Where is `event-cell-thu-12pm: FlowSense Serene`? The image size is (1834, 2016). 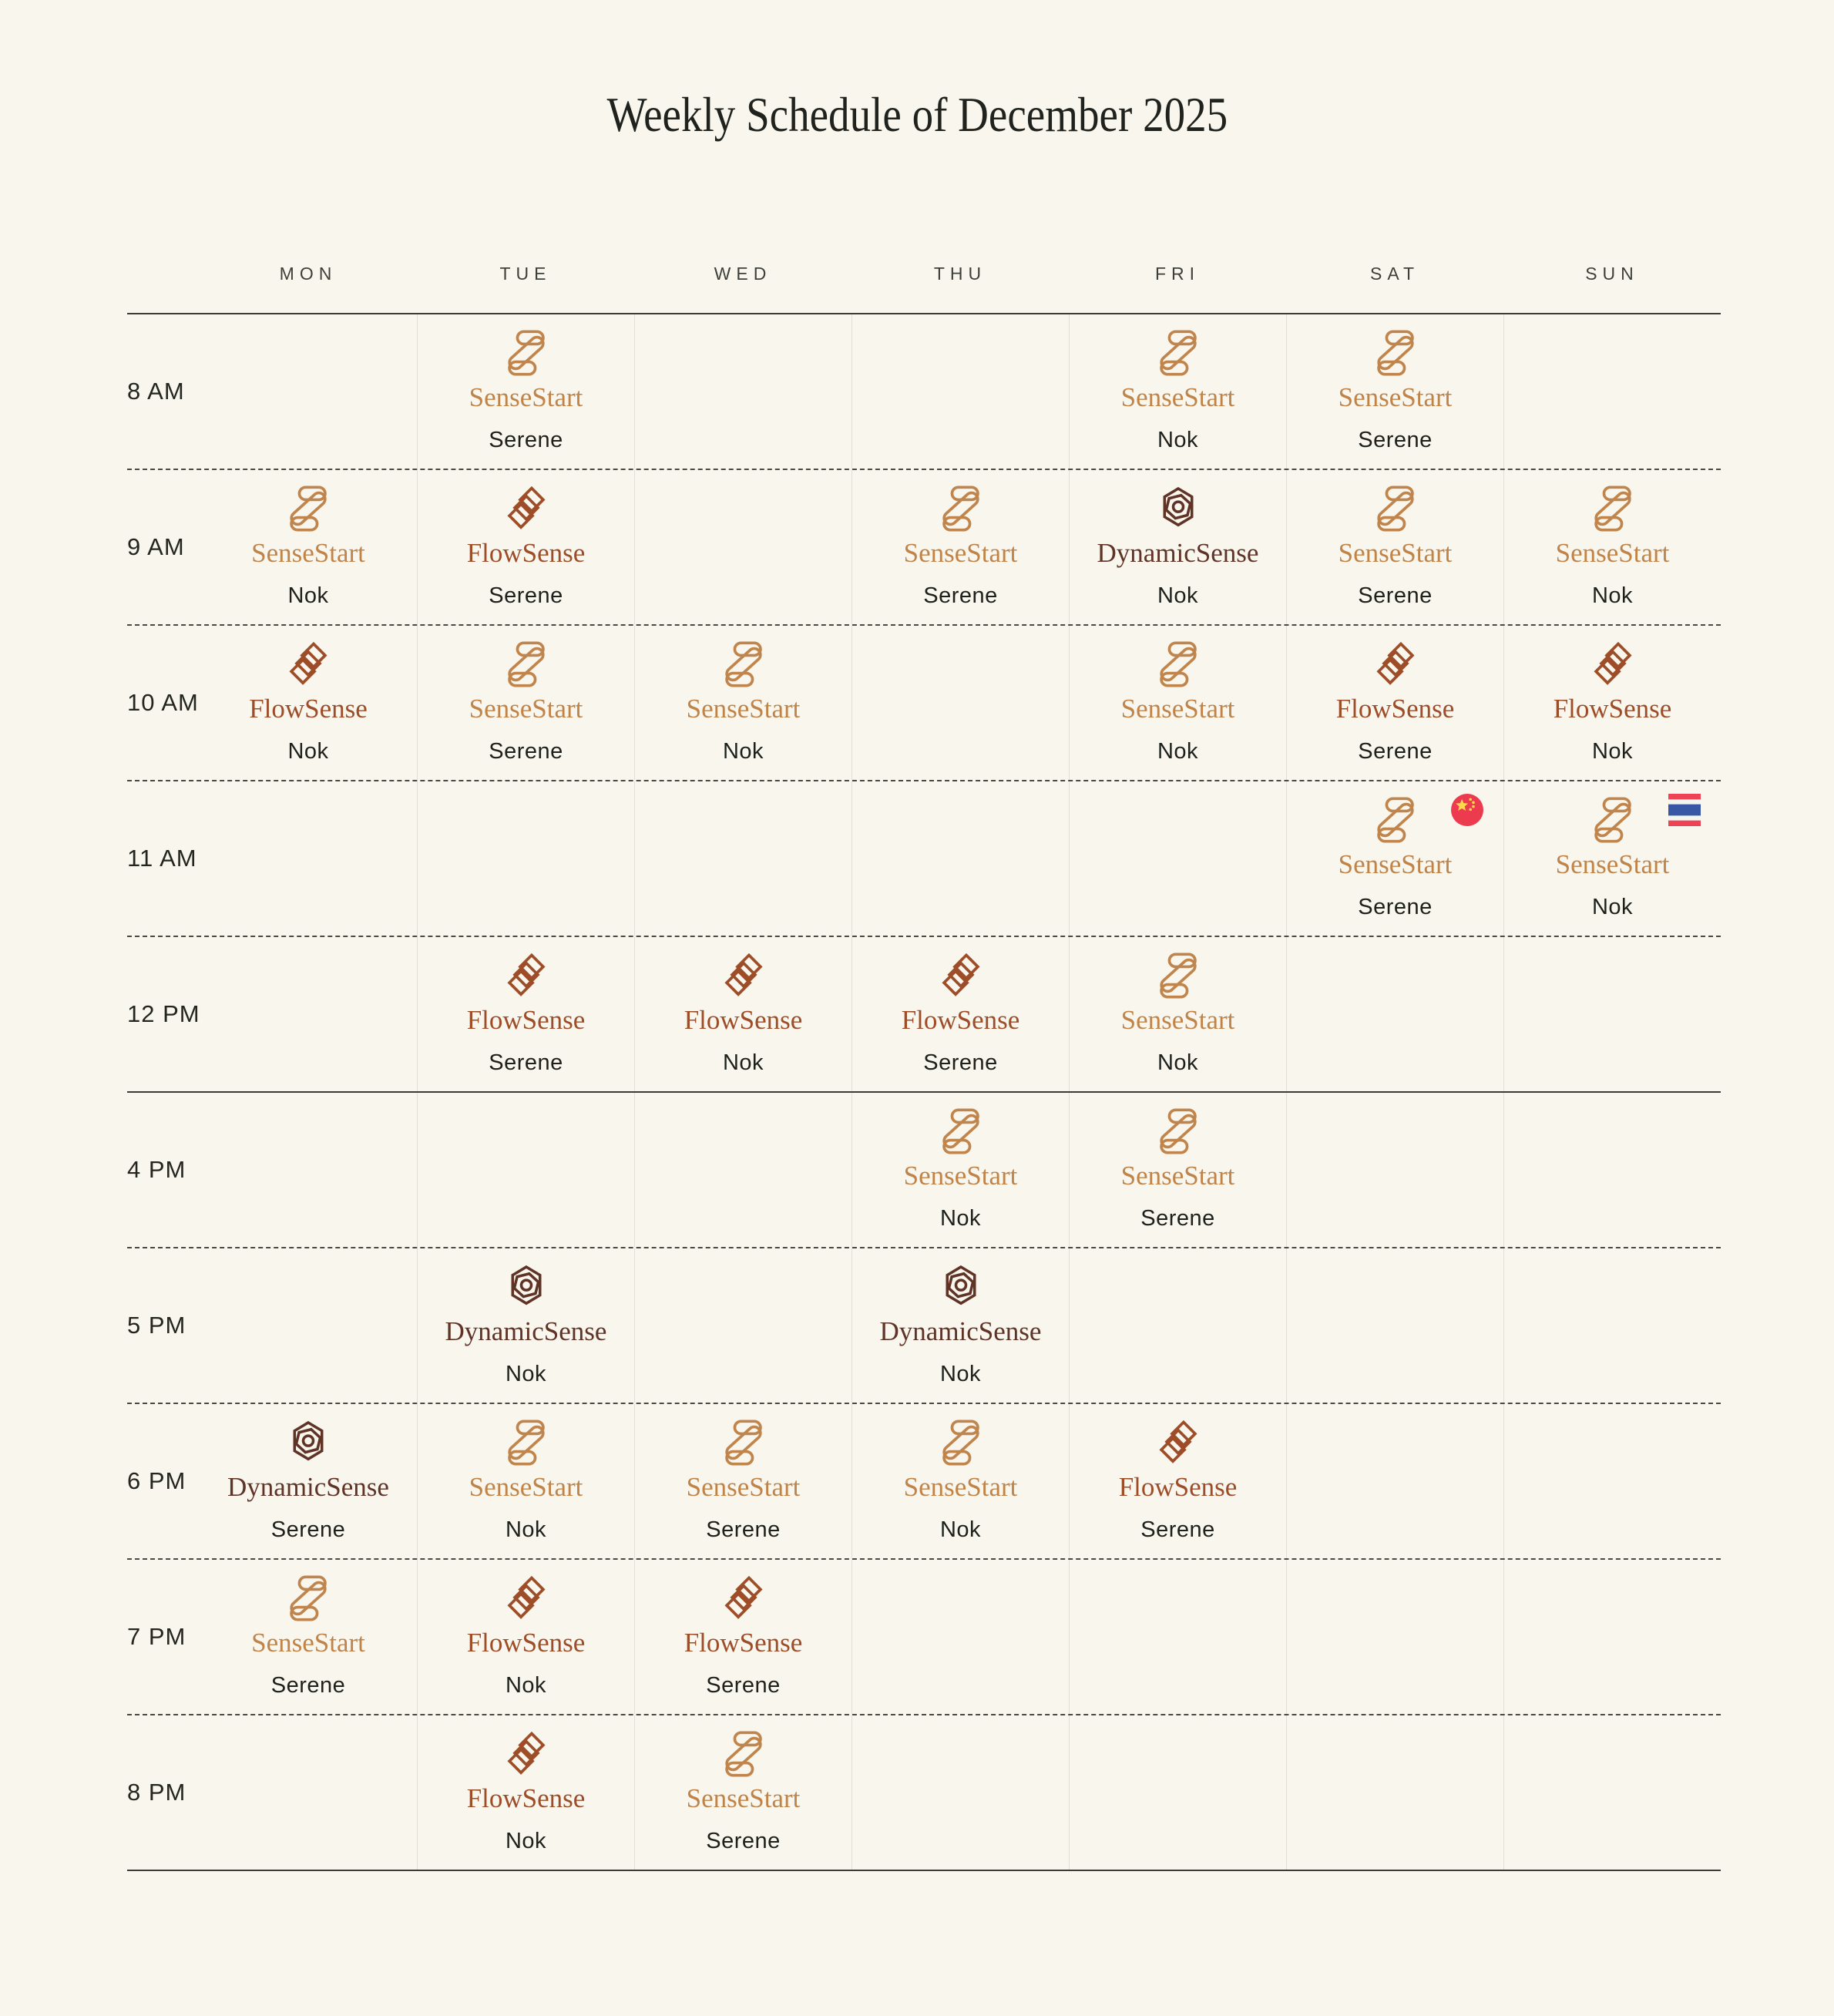 event-cell-thu-12pm: FlowSense Serene is located at coordinates (960, 1014).